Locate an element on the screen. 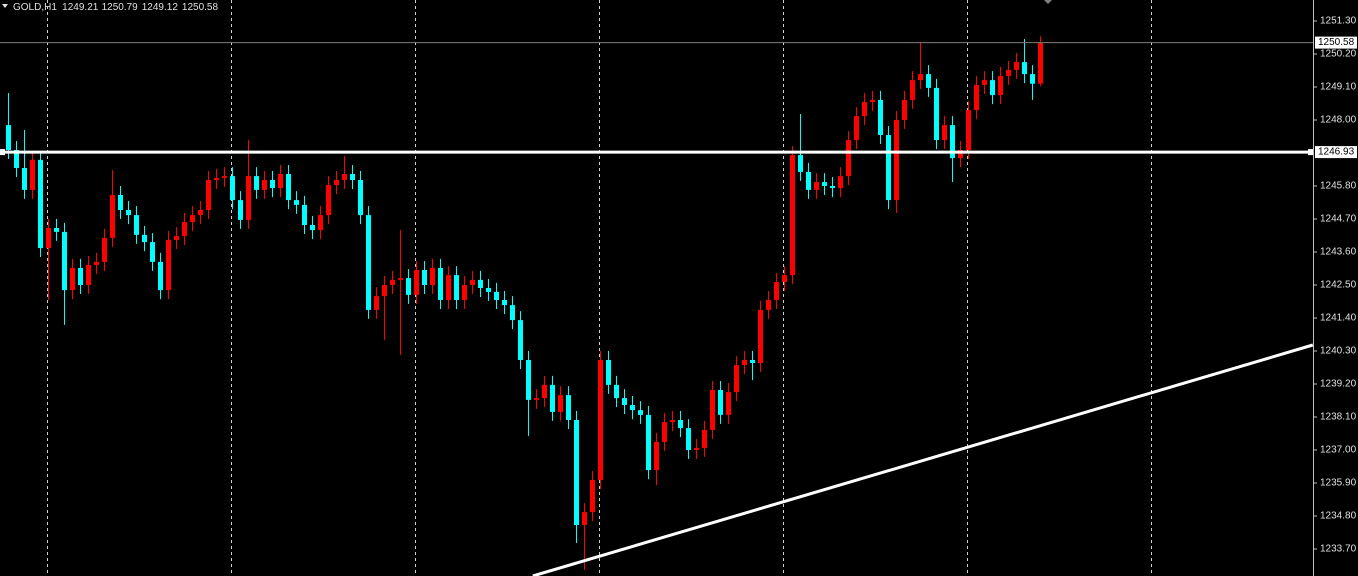 The height and width of the screenshot is (576, 1358). y-tick-label: 1249.10 is located at coordinates (1338, 87).